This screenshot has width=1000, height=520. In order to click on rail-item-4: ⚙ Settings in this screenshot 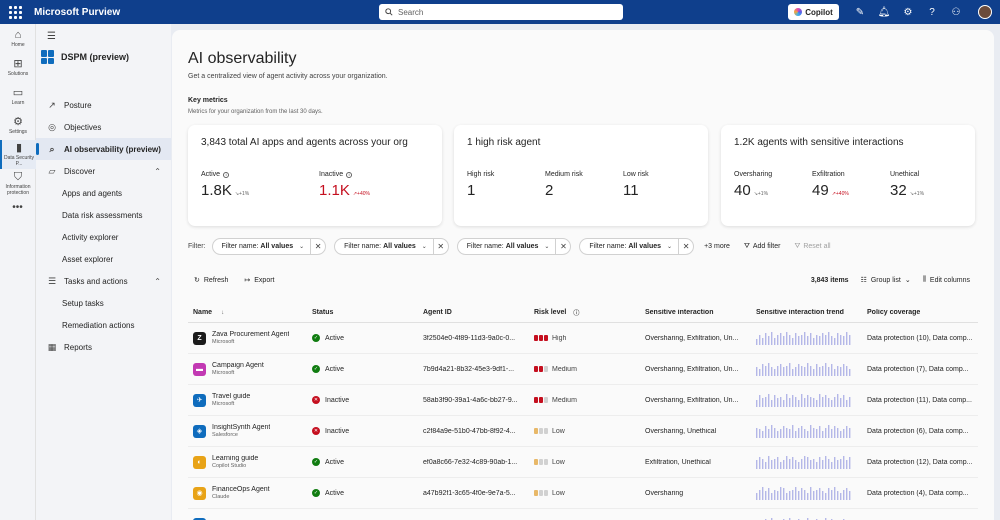, I will do `click(18, 125)`.